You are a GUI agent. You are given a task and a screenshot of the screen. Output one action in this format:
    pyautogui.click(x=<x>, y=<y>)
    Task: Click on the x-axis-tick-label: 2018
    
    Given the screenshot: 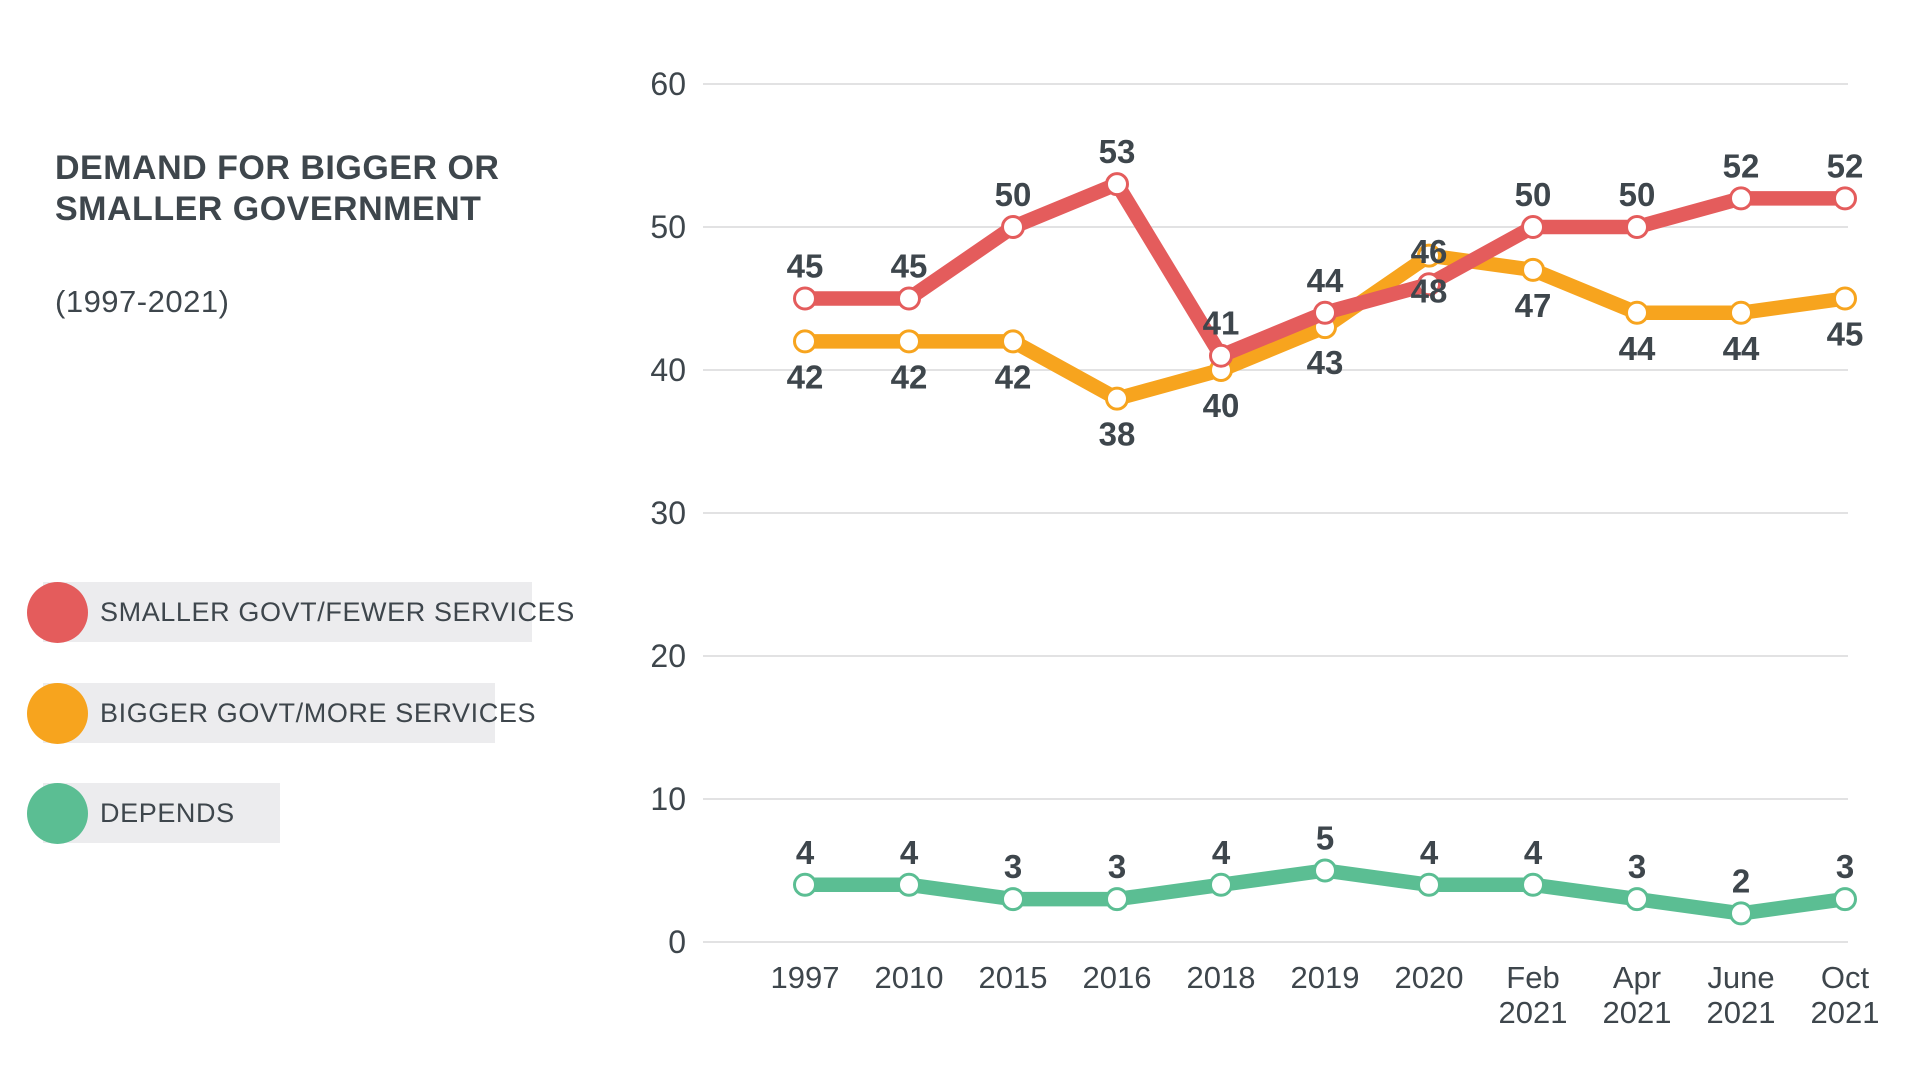 What is the action you would take?
    pyautogui.click(x=1221, y=977)
    